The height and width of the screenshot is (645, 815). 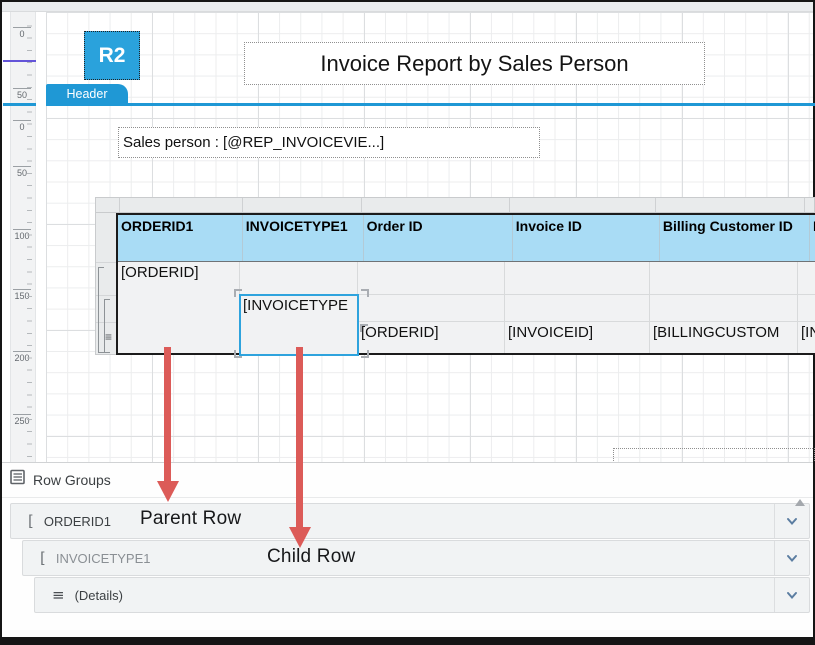 What do you see at coordinates (430, 104) in the screenshot?
I see `header-band-separator` at bounding box center [430, 104].